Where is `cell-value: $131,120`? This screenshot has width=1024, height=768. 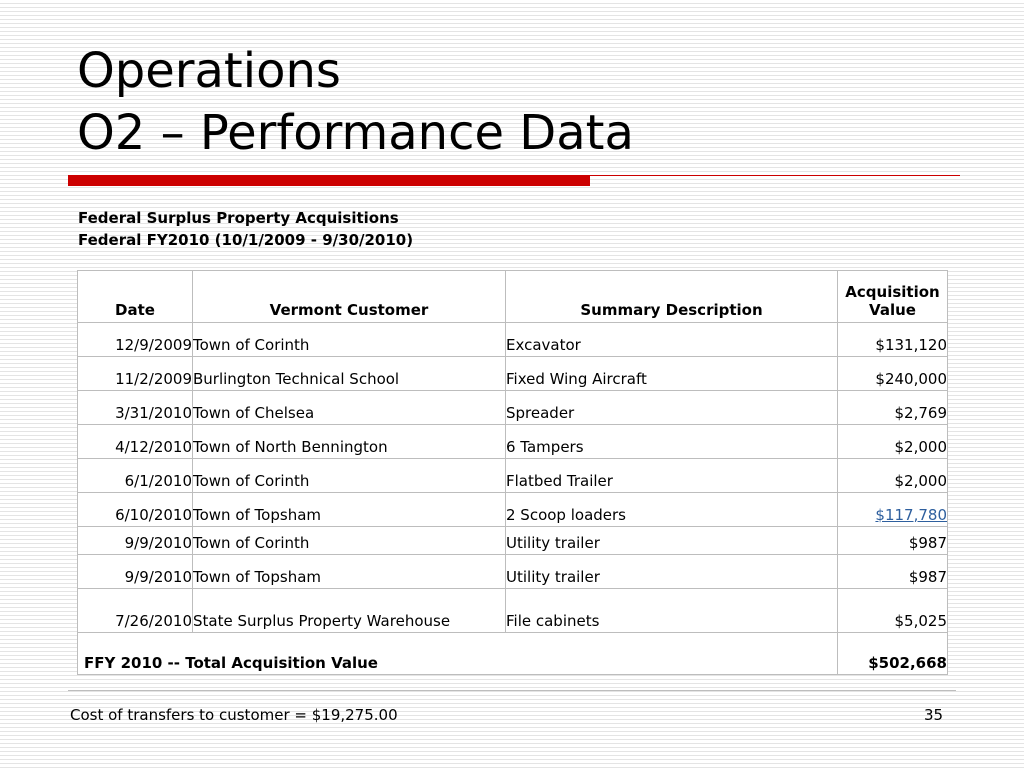
cell-value: $131,120 is located at coordinates (892, 339).